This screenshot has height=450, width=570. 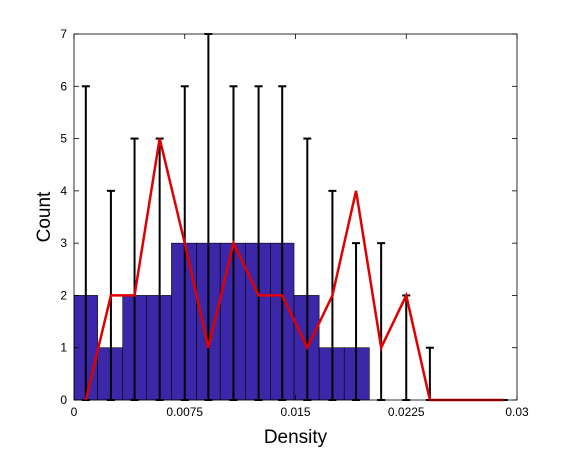 What do you see at coordinates (74, 412) in the screenshot?
I see `x-tick-label: 0` at bounding box center [74, 412].